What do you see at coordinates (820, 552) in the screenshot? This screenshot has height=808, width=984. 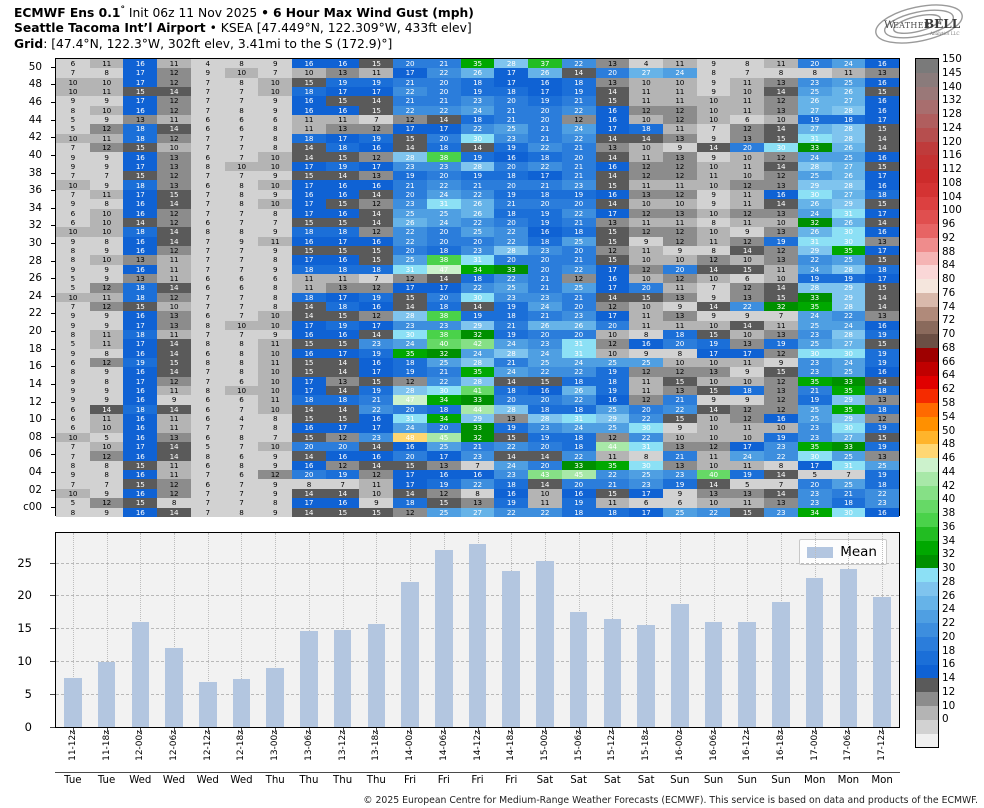 I see `legend-swatch-mean` at bounding box center [820, 552].